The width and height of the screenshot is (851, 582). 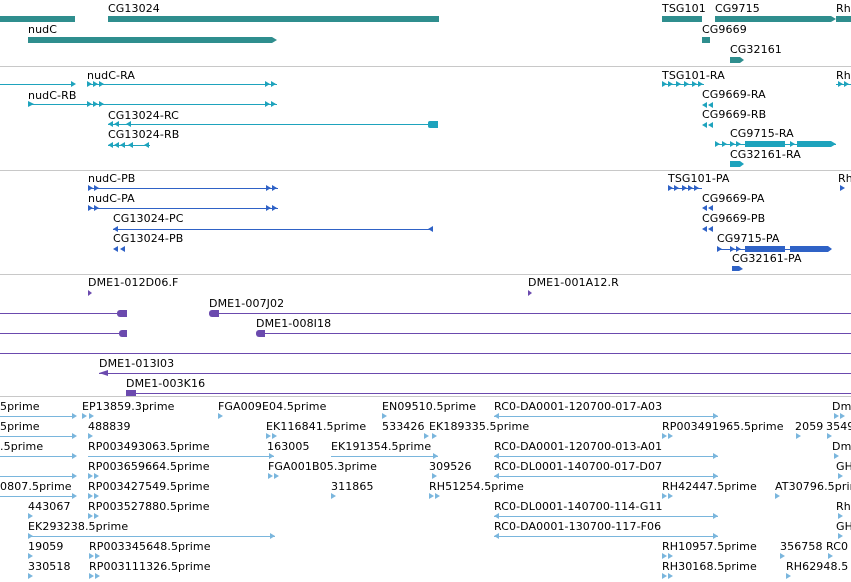 What do you see at coordinates (288, 446) in the screenshot?
I see `est-label: 163005` at bounding box center [288, 446].